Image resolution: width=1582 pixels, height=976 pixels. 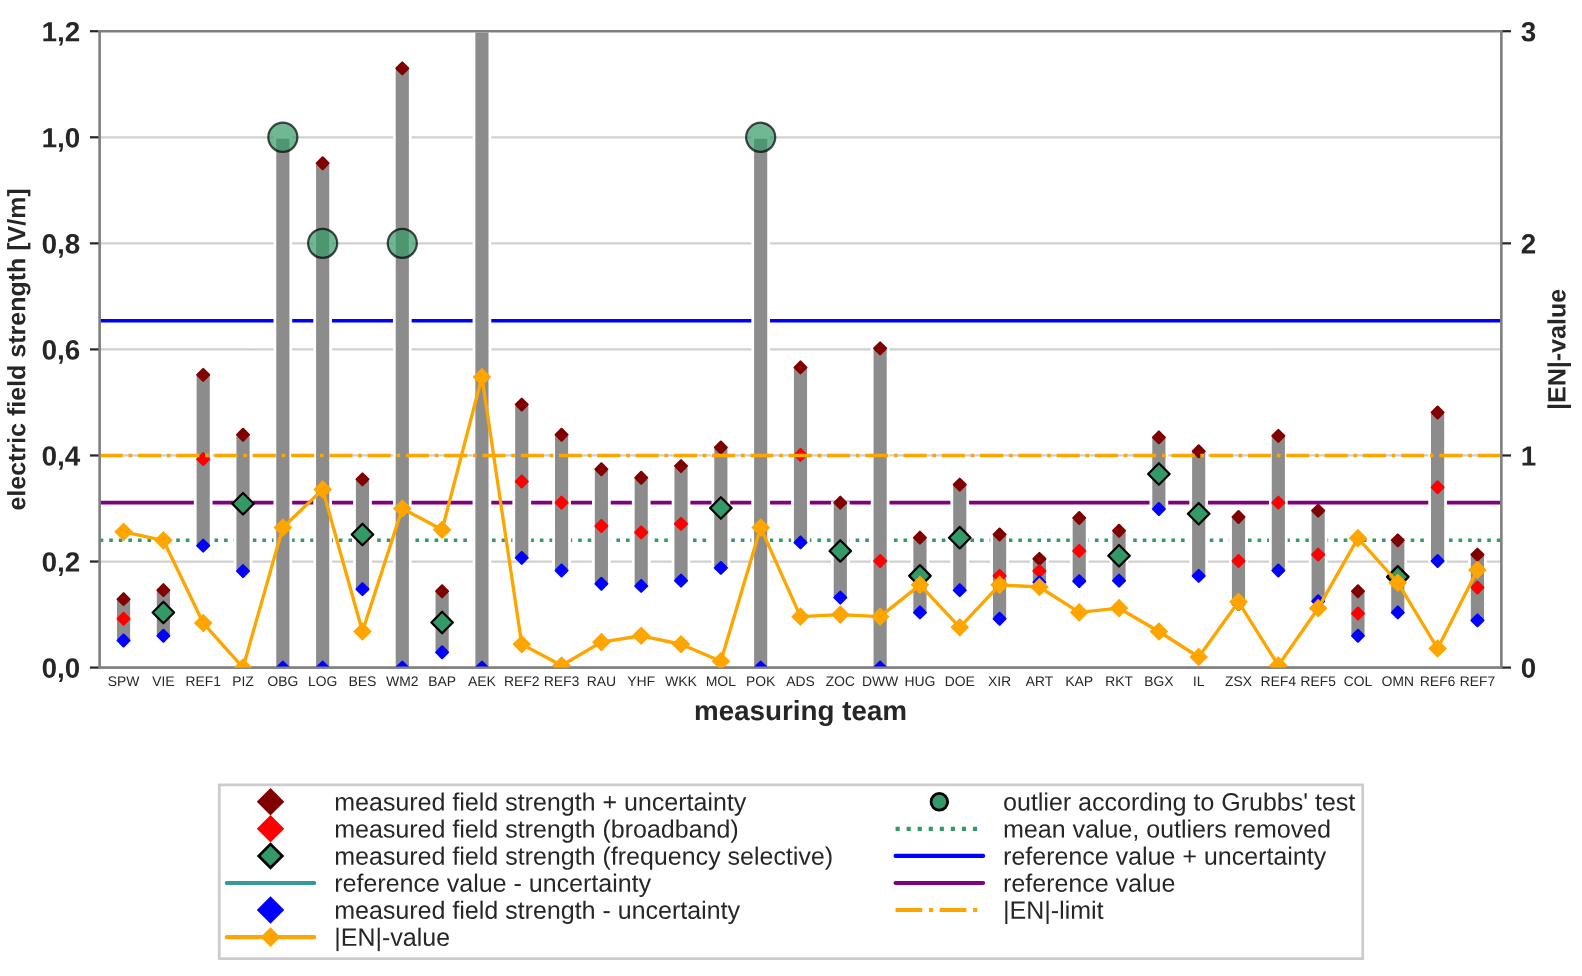 I want to click on y-tick-label: 1,2, so click(x=61, y=33).